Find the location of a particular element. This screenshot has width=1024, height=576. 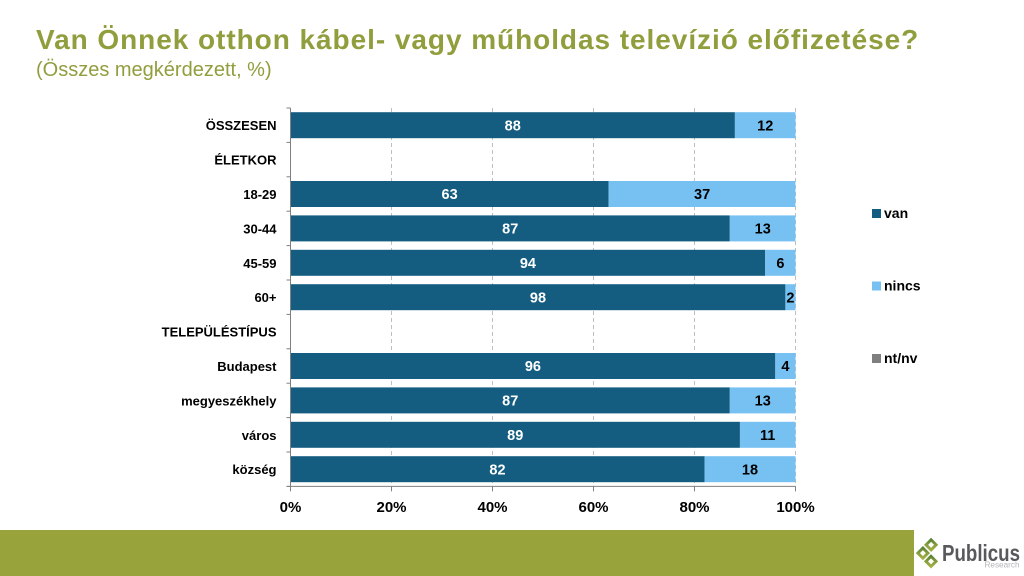

svg-text: 80% is located at coordinates (694, 507).